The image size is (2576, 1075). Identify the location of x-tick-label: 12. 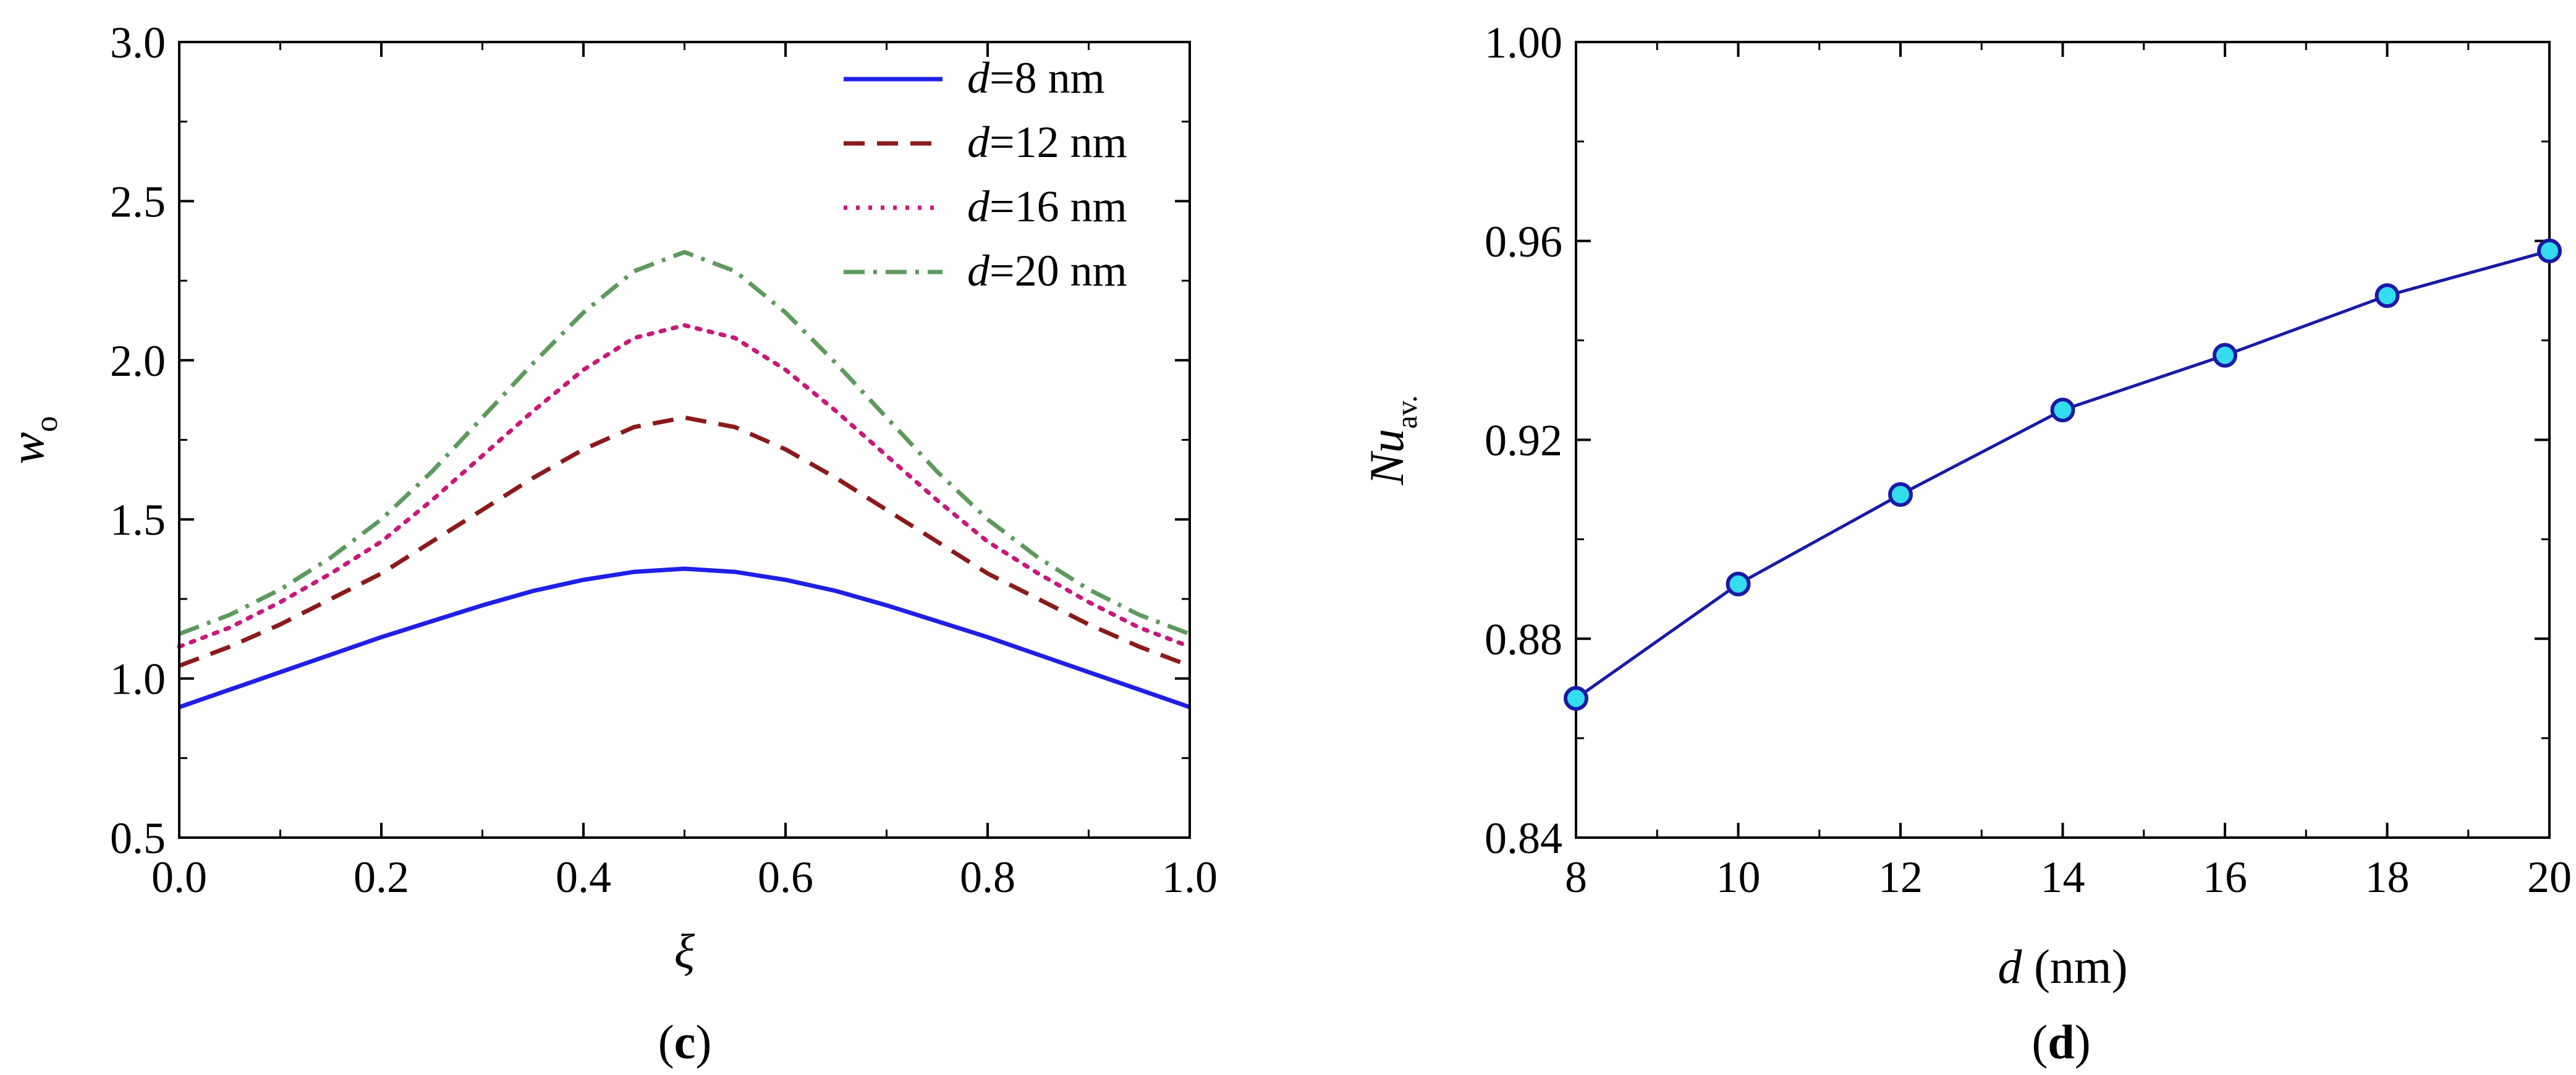
(1900, 877).